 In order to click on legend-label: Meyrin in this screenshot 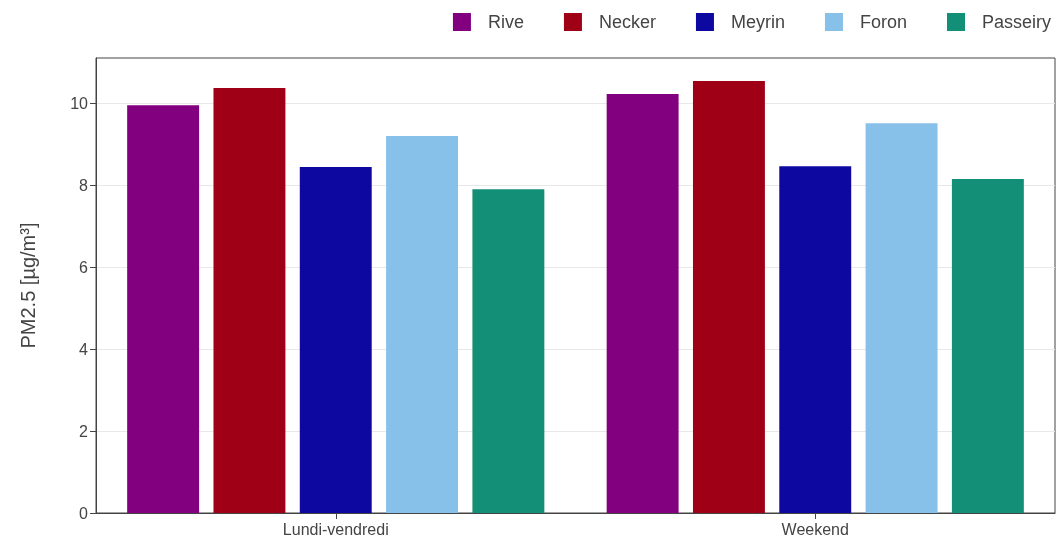, I will do `click(757, 22)`.